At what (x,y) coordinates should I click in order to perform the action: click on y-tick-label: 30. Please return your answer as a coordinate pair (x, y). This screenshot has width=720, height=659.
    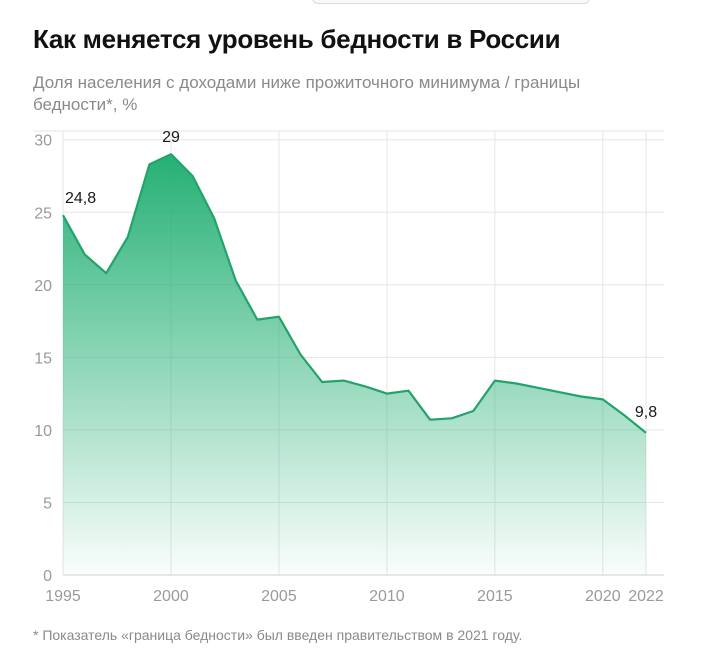
    Looking at the image, I should click on (43, 141).